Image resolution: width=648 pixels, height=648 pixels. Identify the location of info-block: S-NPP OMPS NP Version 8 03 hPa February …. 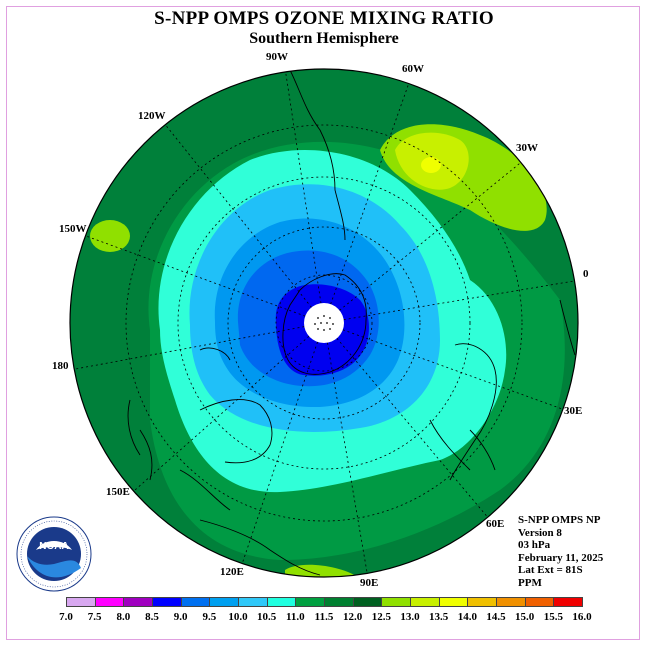
(560, 551).